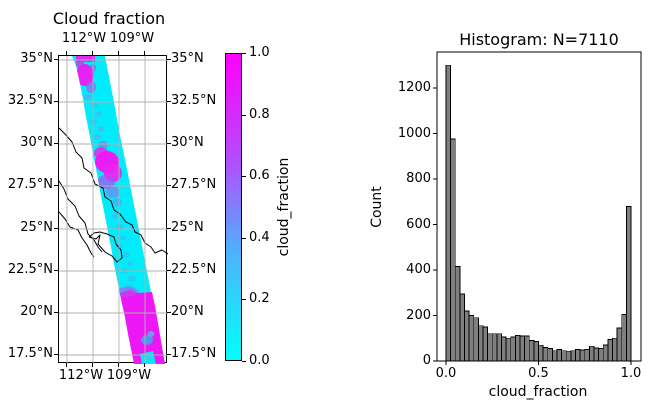 Image resolution: width=651 pixels, height=414 pixels. Describe the element at coordinates (187, 142) in the screenshot. I see `map-lat-label-right: 30°N` at that location.